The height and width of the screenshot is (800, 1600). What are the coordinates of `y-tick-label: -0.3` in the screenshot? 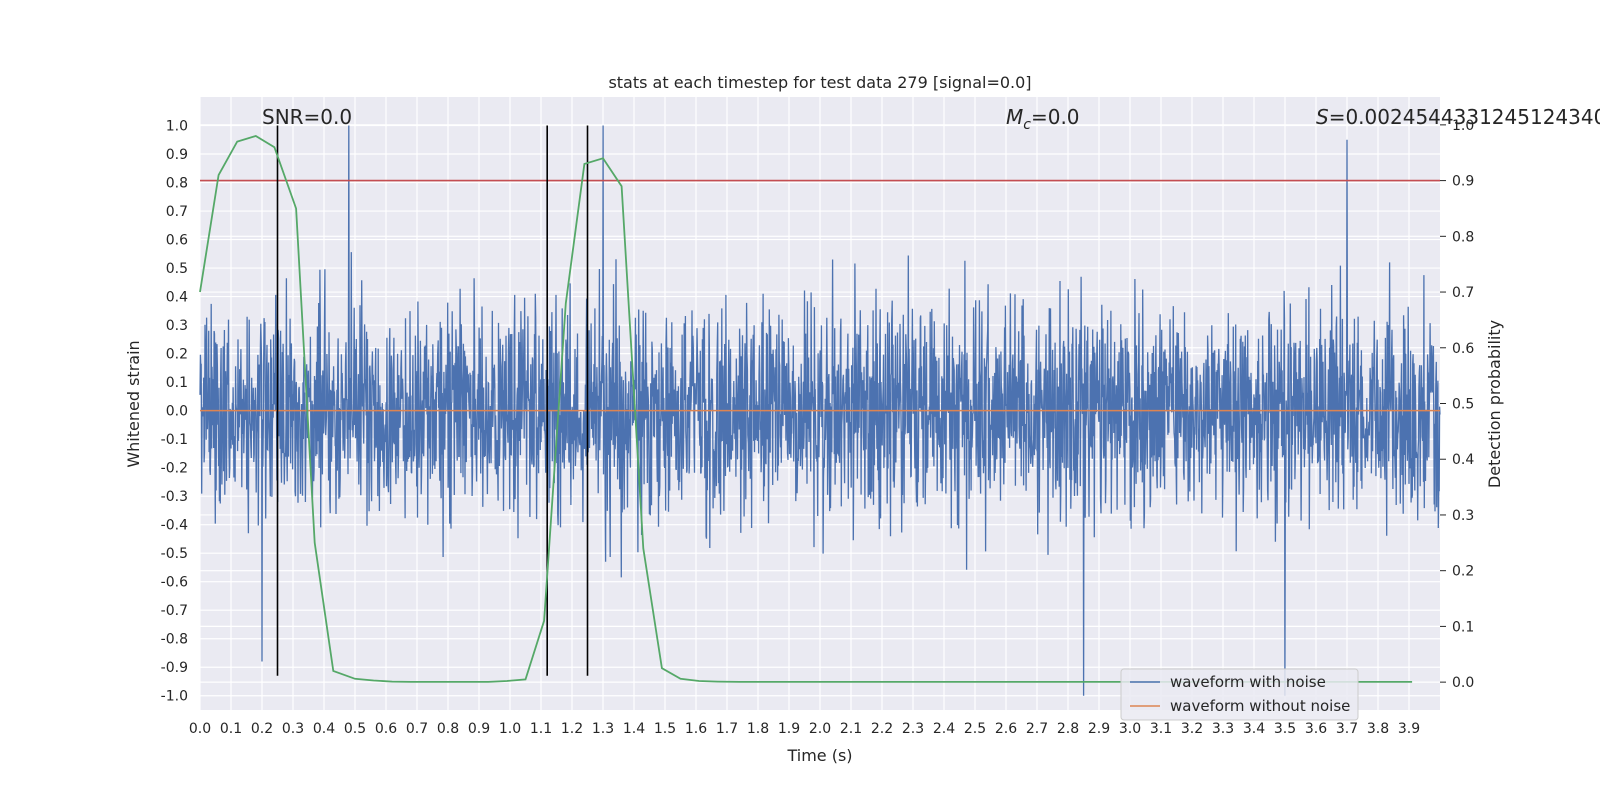 It's located at (174, 497).